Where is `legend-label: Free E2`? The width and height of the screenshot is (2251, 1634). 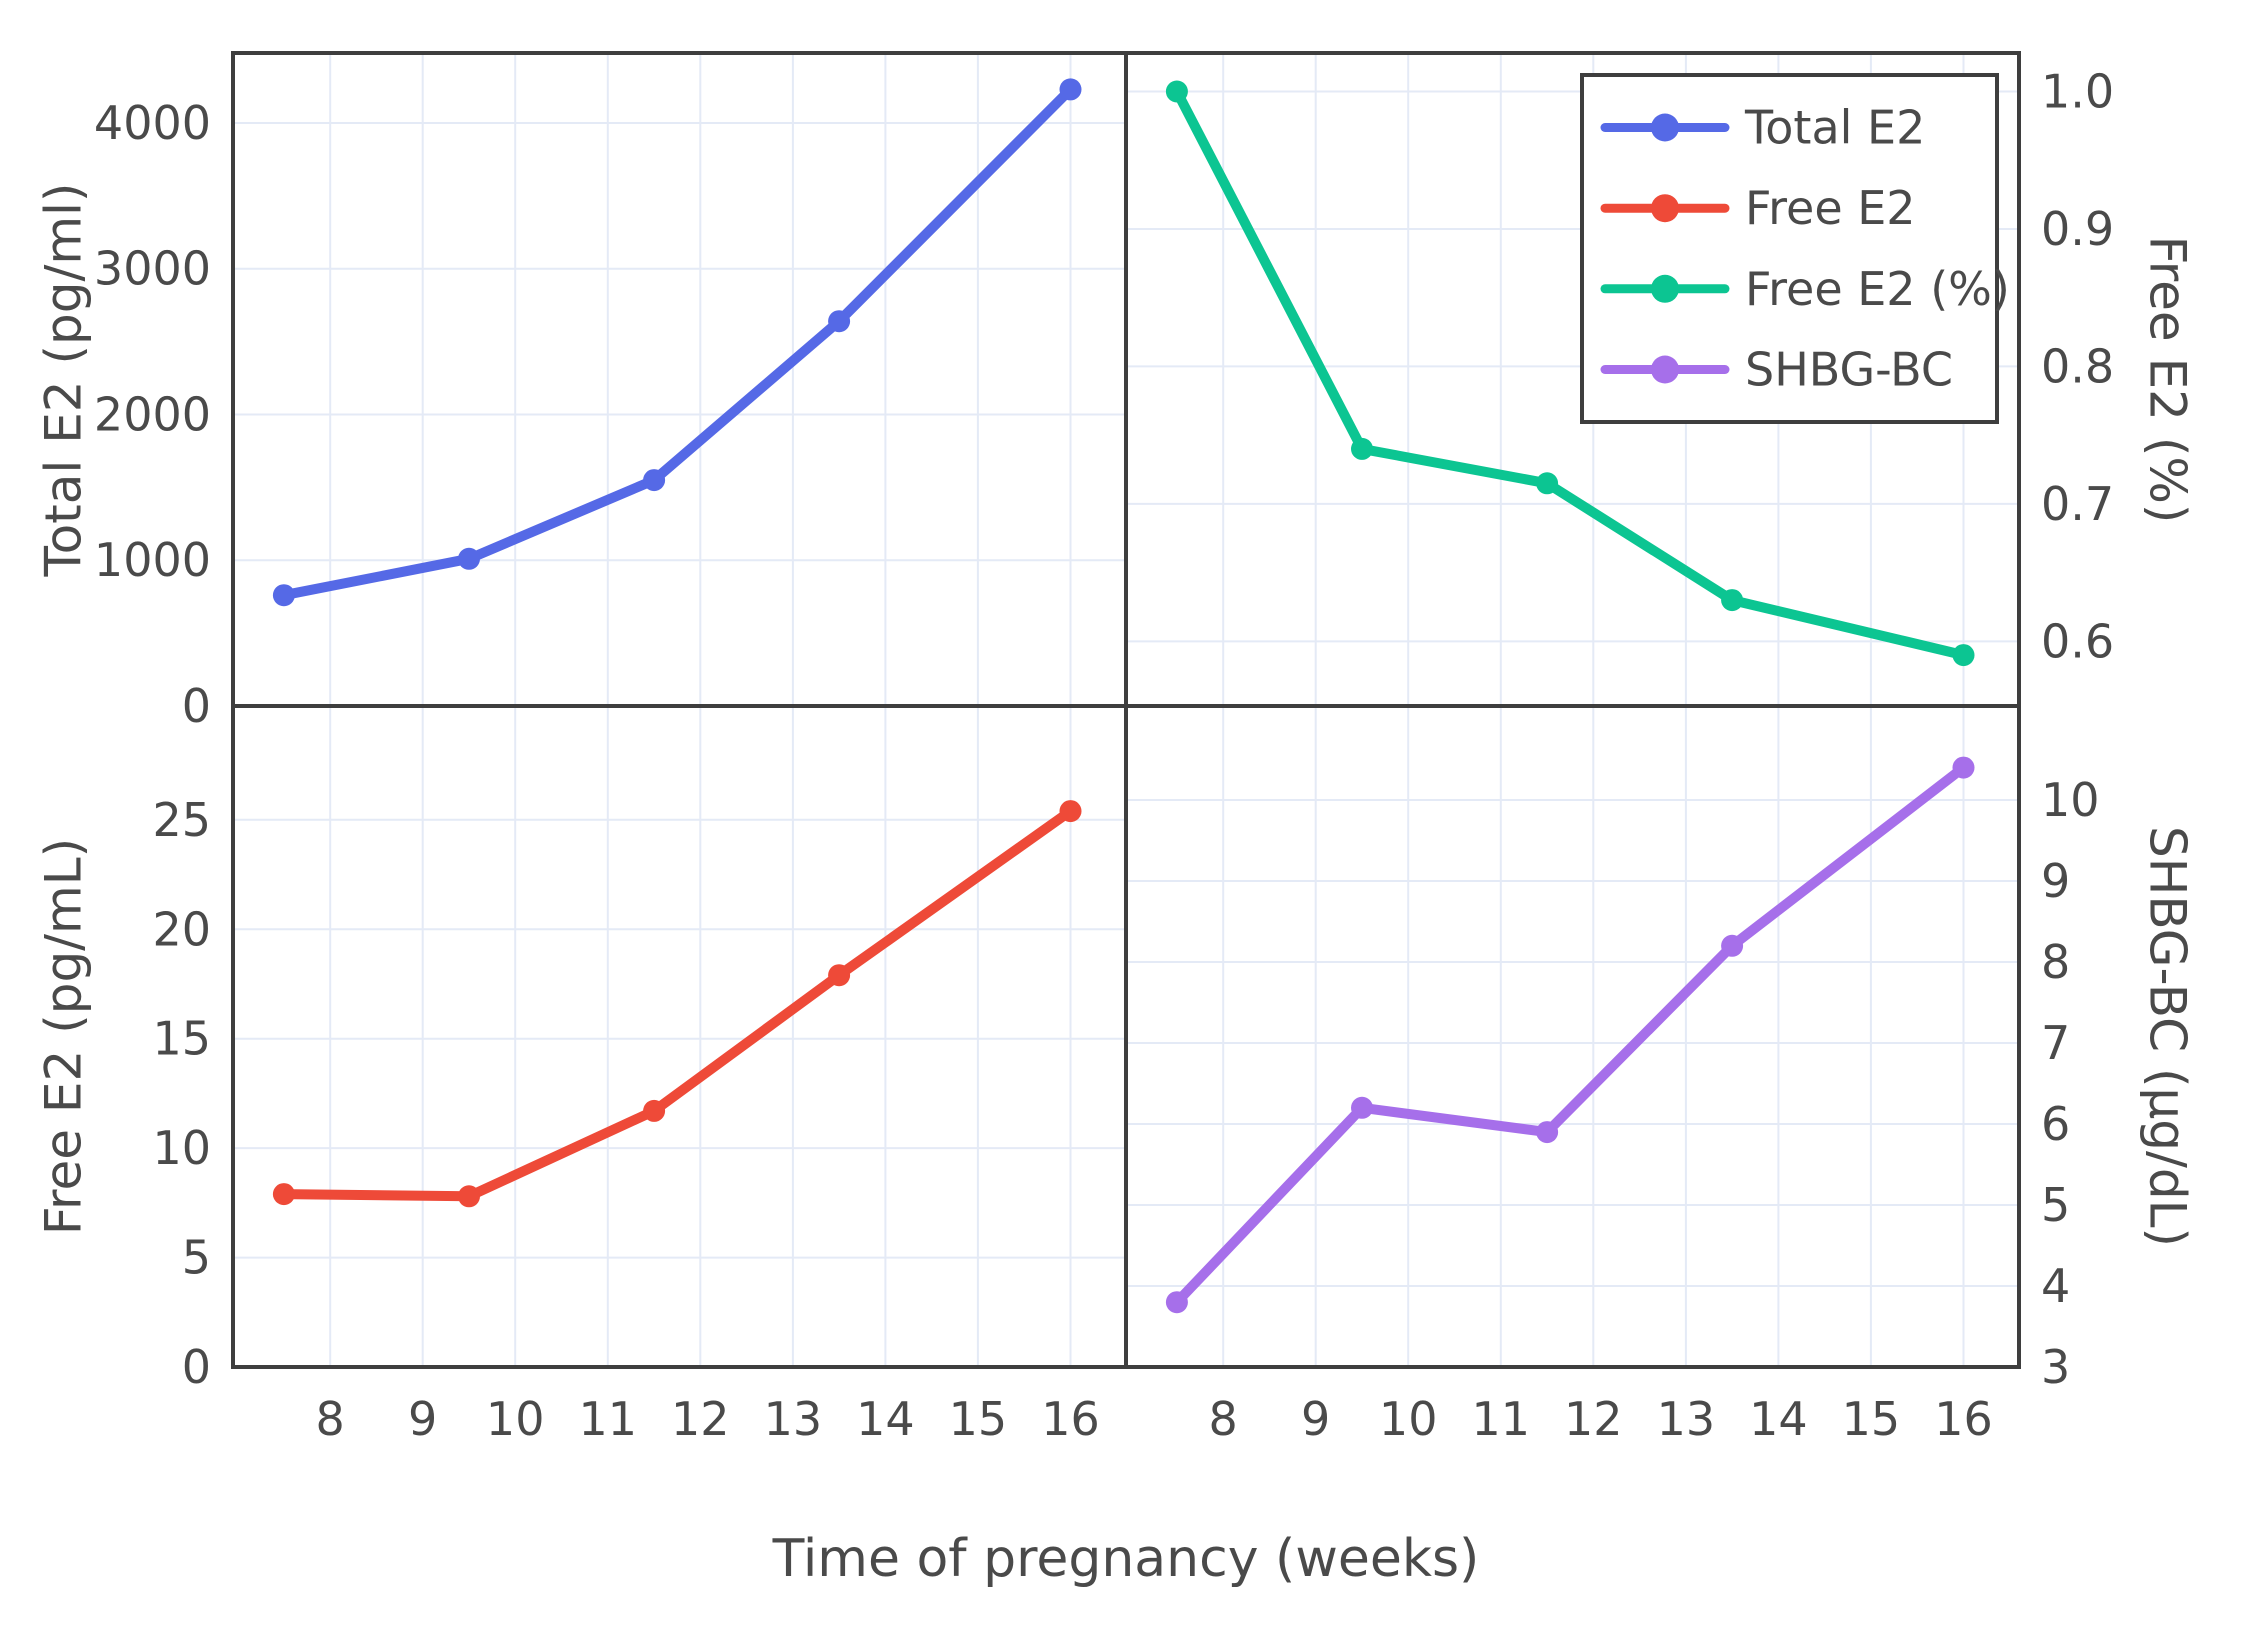 legend-label: Free E2 is located at coordinates (1830, 208).